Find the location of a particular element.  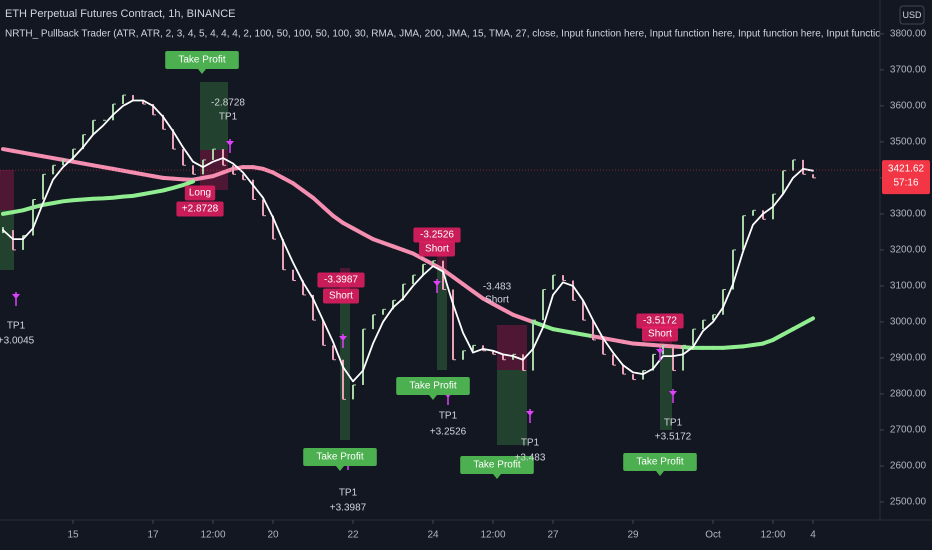

trade-label: +3.483 is located at coordinates (530, 458).